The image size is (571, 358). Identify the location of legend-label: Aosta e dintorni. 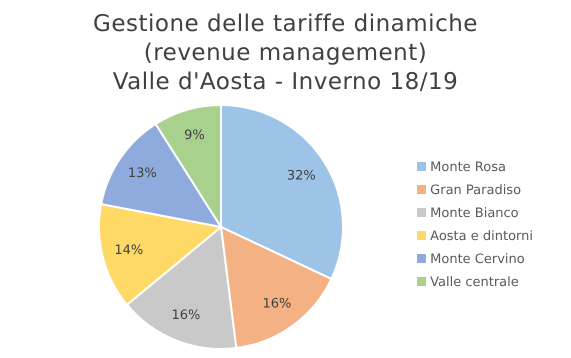
(481, 236).